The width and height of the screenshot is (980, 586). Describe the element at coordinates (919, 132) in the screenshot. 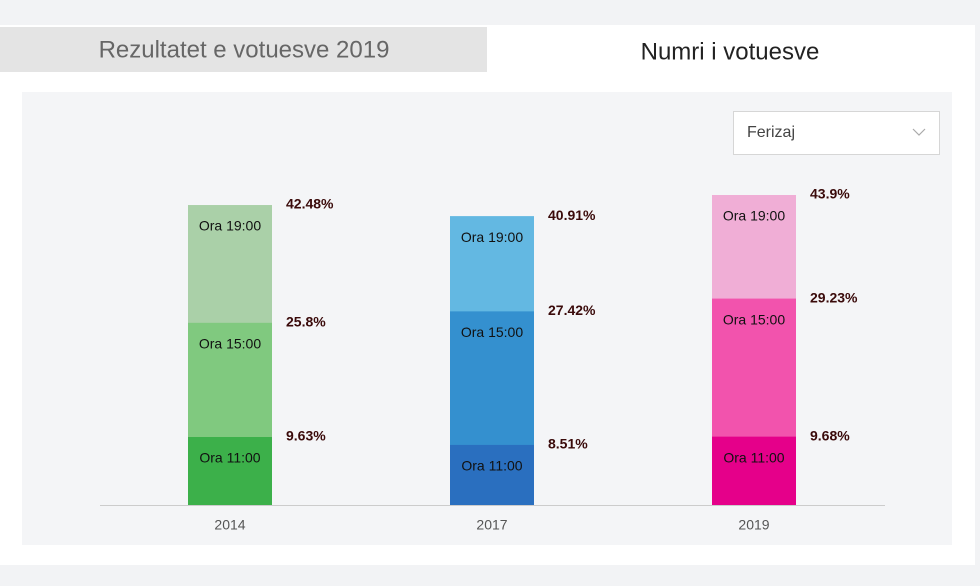

I see `chevron` at that location.